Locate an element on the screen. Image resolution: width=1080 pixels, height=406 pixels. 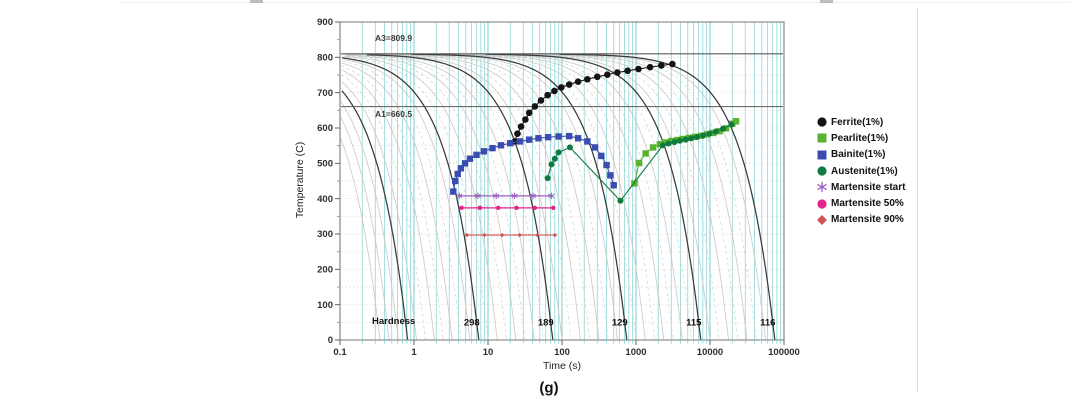
legend-item-martensite-50: Martensite 50% is located at coordinates (860, 203).